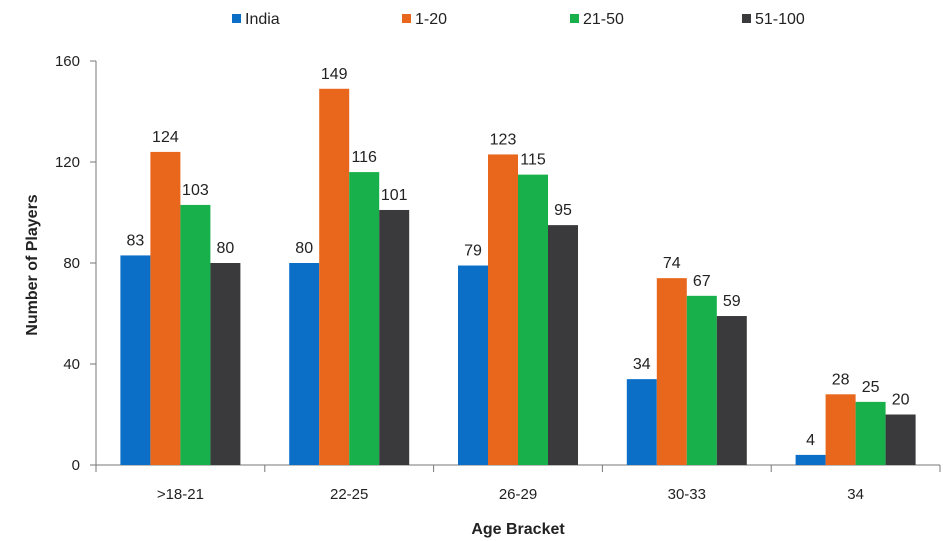 This screenshot has width=943, height=541. Describe the element at coordinates (672, 263) in the screenshot. I see `data-label: 74` at that location.